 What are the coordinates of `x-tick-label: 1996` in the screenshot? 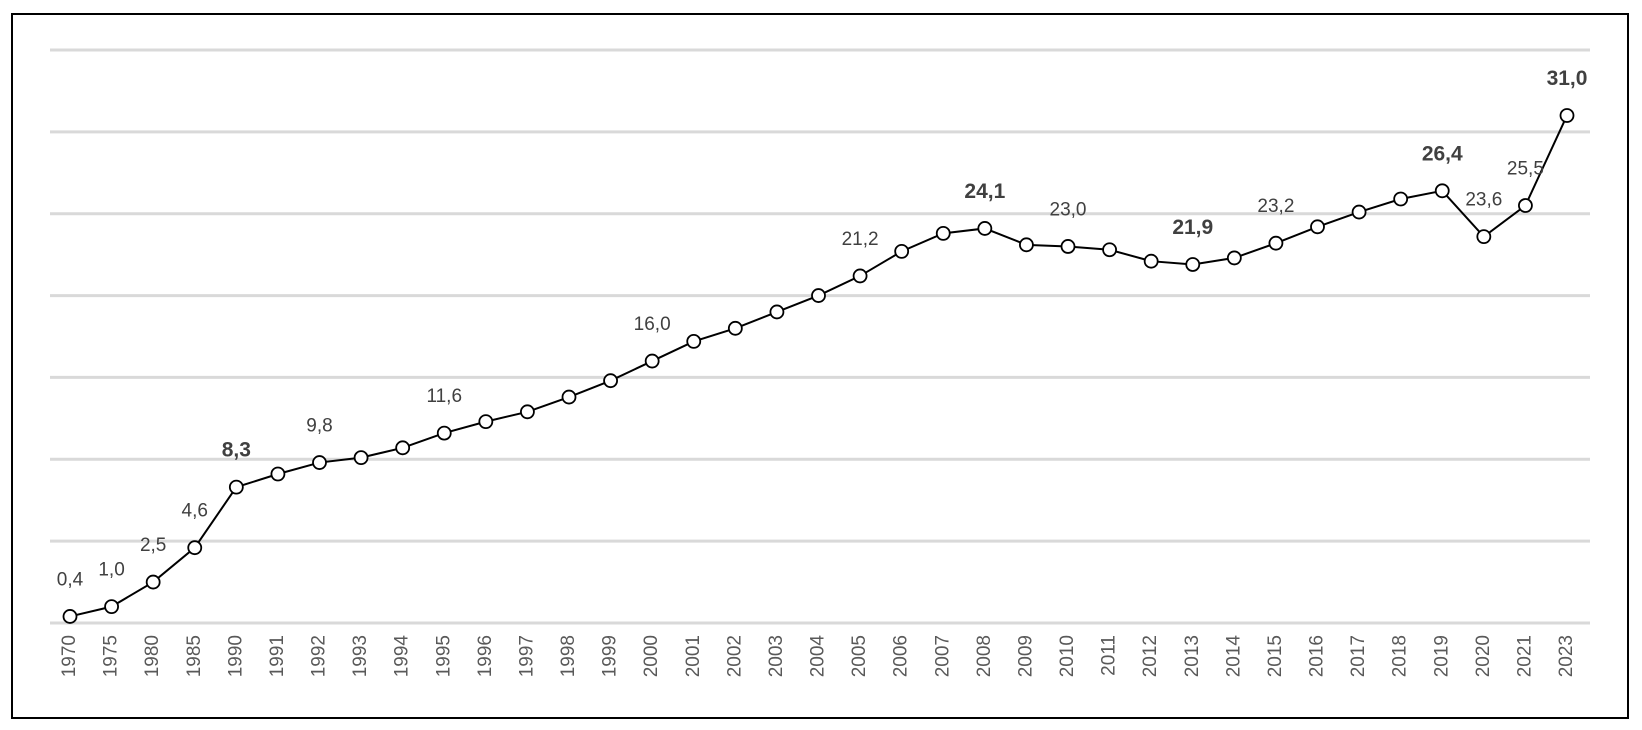 It's located at (485, 656).